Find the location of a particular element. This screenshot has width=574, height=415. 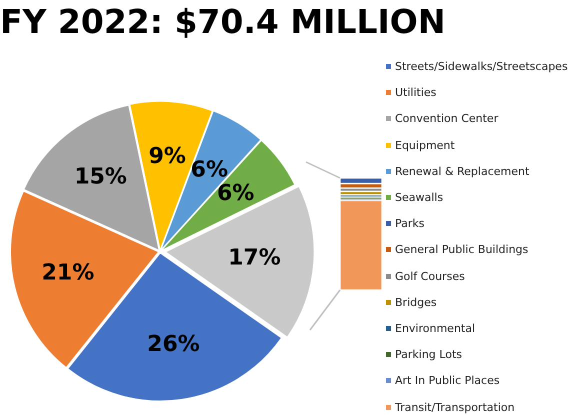

legend-label: Art In Public Places is located at coordinates (447, 381).